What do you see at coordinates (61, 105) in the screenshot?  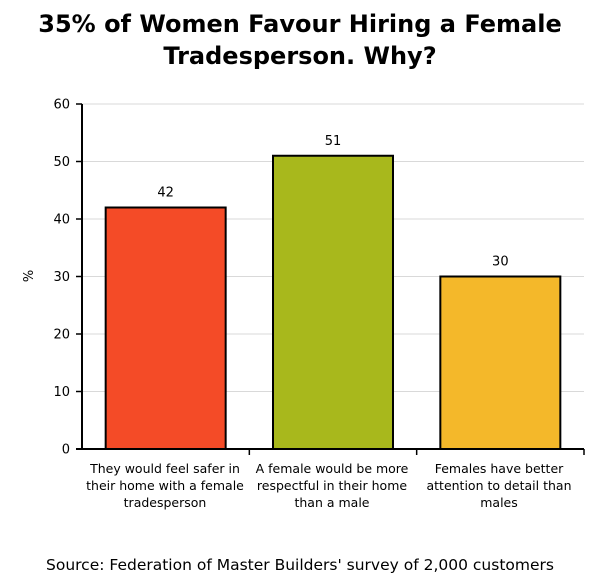 I see `y-tick-label: 60` at bounding box center [61, 105].